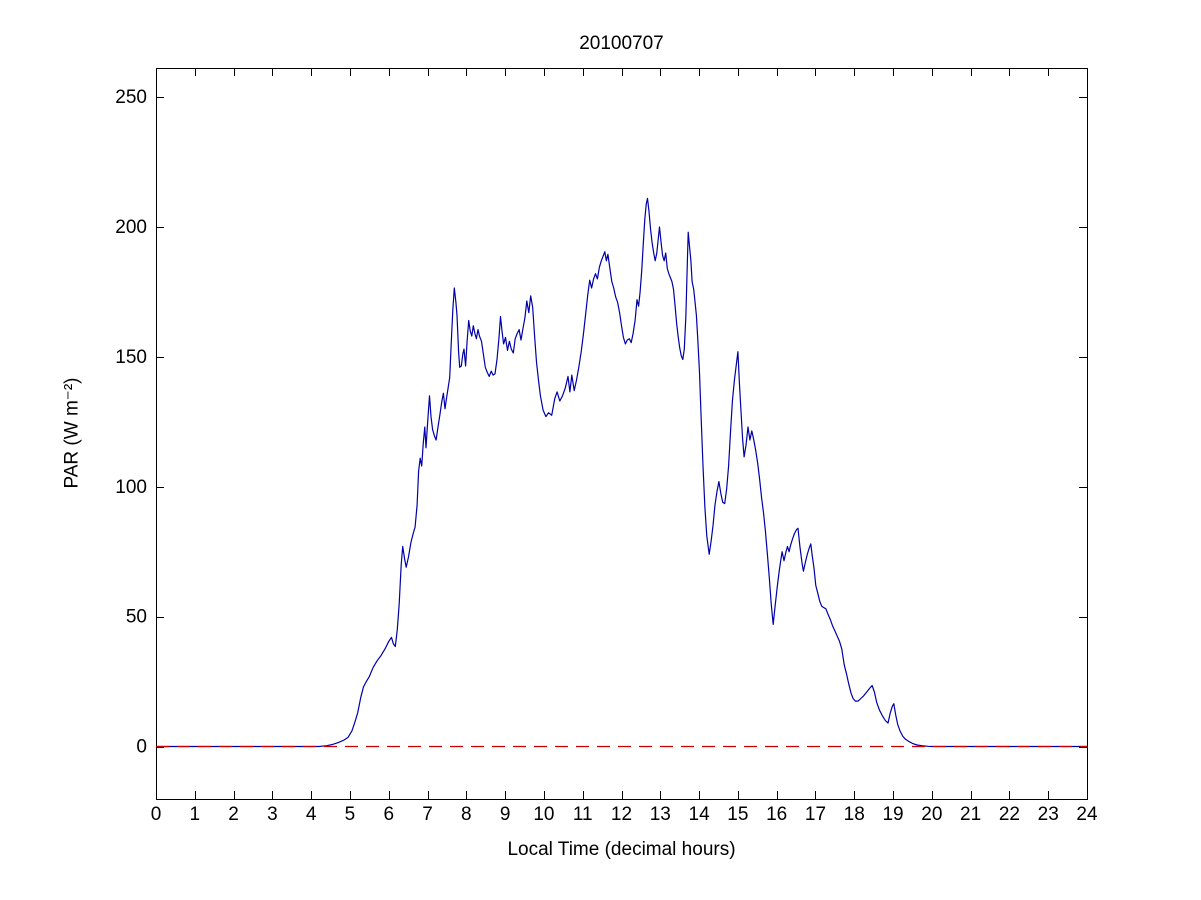 This screenshot has height=900, width=1201. What do you see at coordinates (1009, 814) in the screenshot?
I see `x-tick-label: 22` at bounding box center [1009, 814].